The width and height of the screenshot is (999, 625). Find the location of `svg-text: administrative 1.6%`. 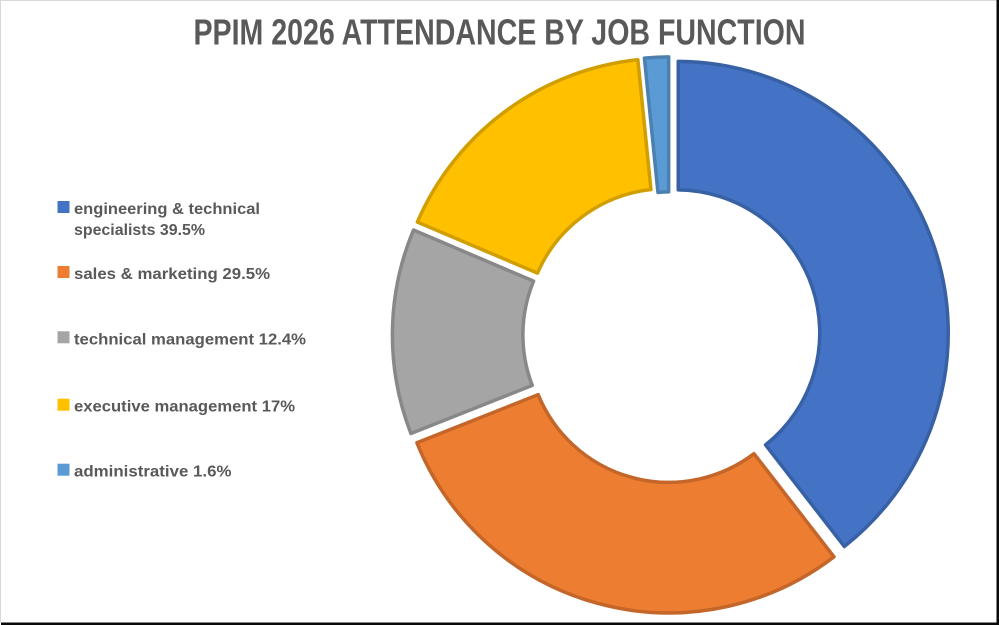

svg-text: administrative 1.6% is located at coordinates (153, 472).